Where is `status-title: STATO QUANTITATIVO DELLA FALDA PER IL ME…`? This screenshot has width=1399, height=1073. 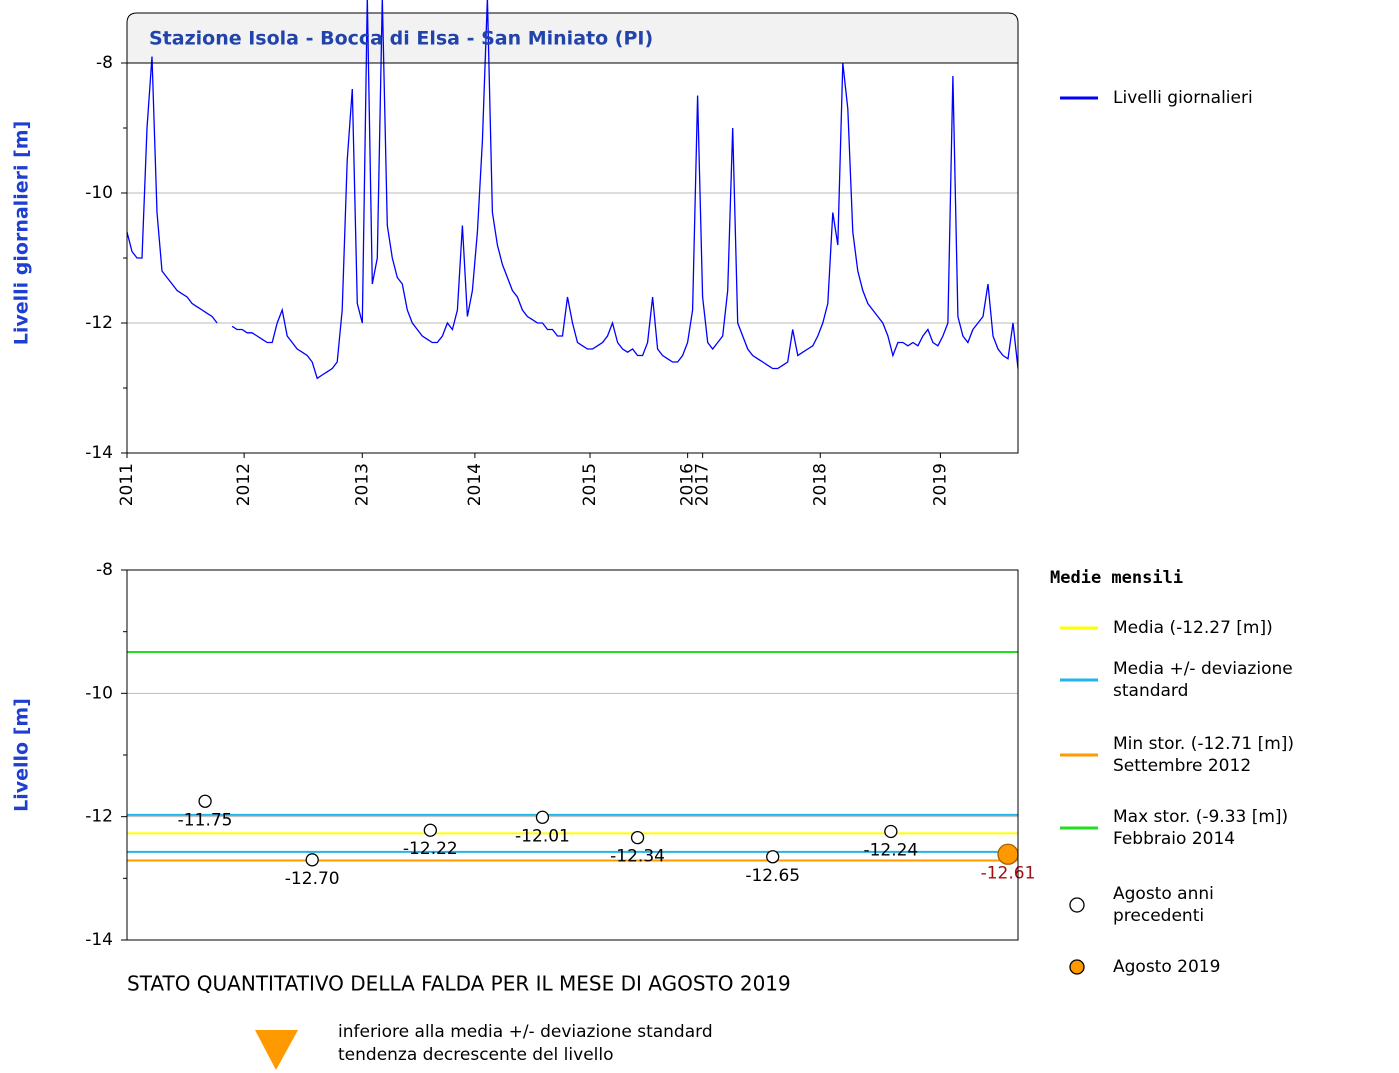 status-title: STATO QUANTITATIVO DELLA FALDA PER IL ME… is located at coordinates (459, 984).